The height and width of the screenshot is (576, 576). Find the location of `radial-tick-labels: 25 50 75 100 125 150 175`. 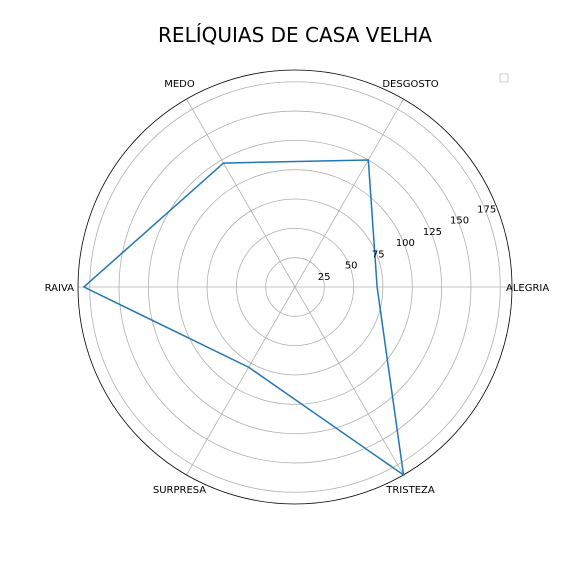

radial-tick-labels: 25 50 75 100 125 150 175 is located at coordinates (407, 243).